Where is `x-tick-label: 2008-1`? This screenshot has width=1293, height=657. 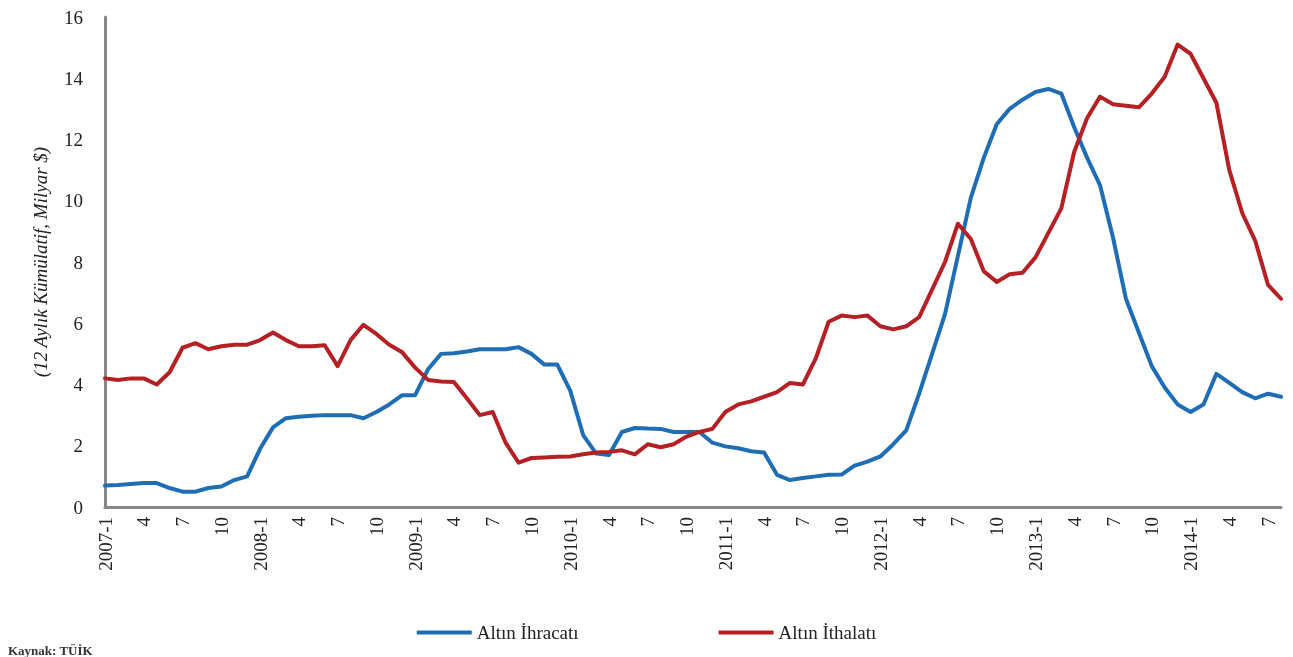
x-tick-label: 2008-1 is located at coordinates (260, 544).